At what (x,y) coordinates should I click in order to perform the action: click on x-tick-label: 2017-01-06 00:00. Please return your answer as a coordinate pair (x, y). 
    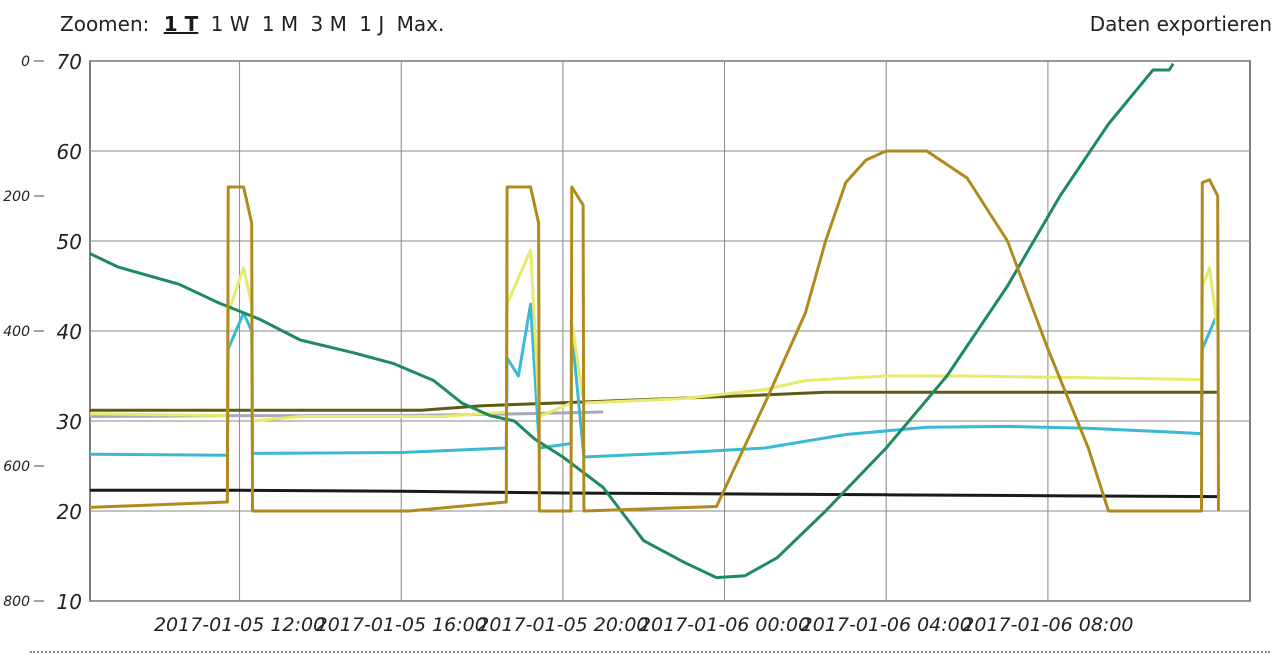
    Looking at the image, I should click on (724, 625).